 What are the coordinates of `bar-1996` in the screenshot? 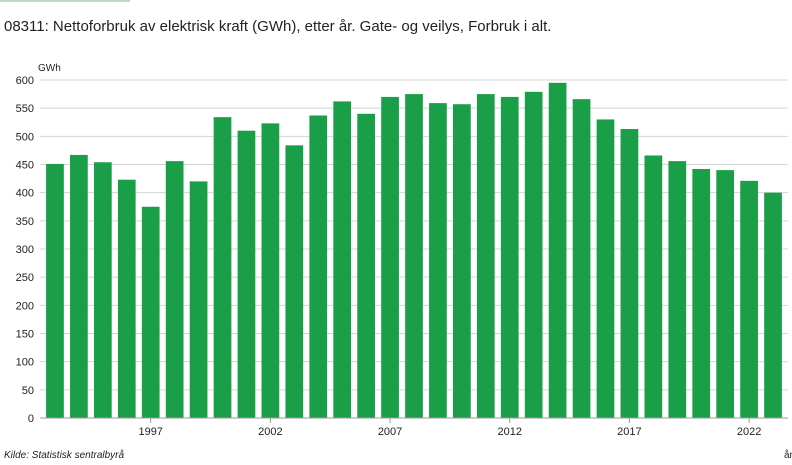 It's located at (126, 298).